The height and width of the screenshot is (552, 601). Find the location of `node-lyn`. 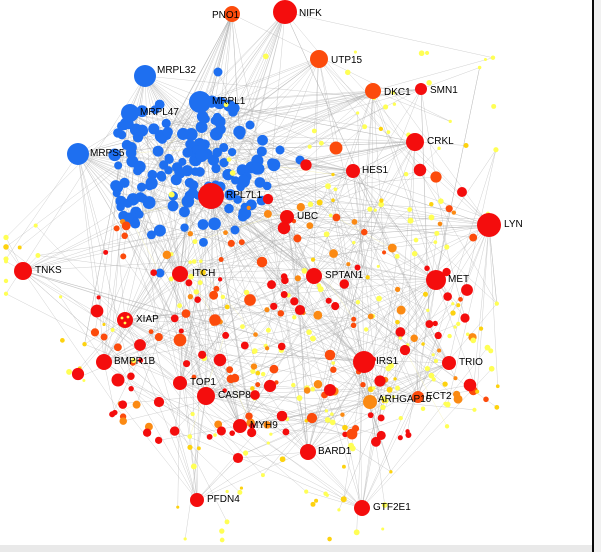

node-lyn is located at coordinates (489, 225).